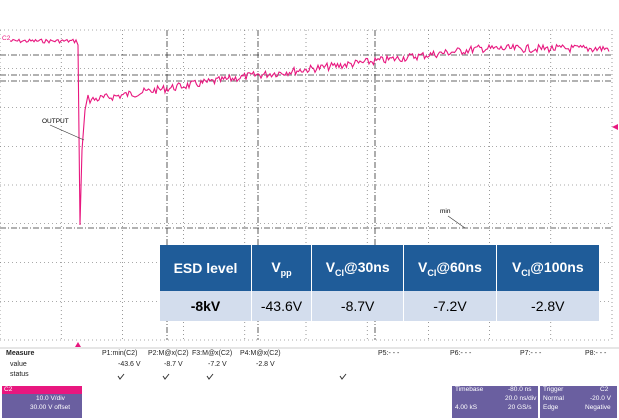  What do you see at coordinates (18, 364) in the screenshot?
I see `row-label: value` at bounding box center [18, 364].